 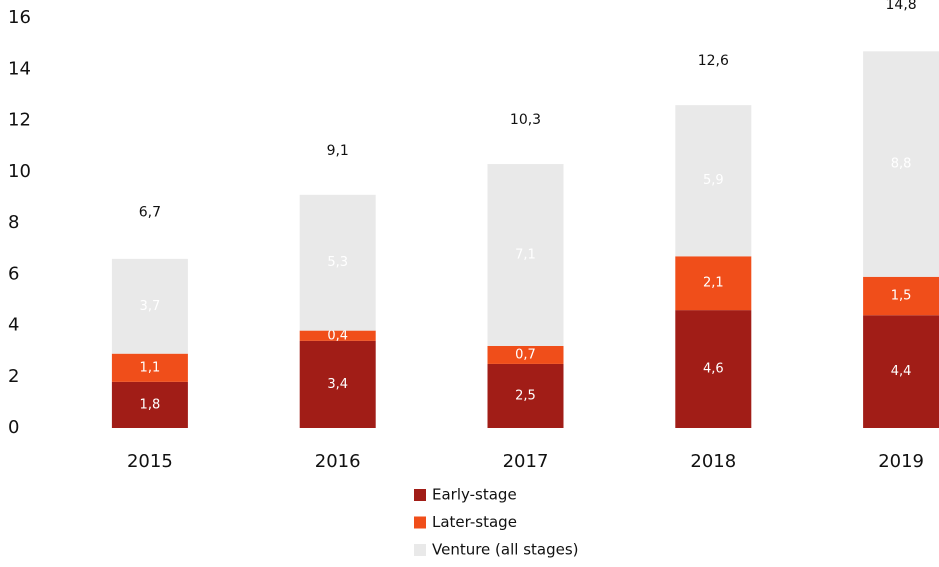 I want to click on total-label: 10,3, so click(x=525, y=120).